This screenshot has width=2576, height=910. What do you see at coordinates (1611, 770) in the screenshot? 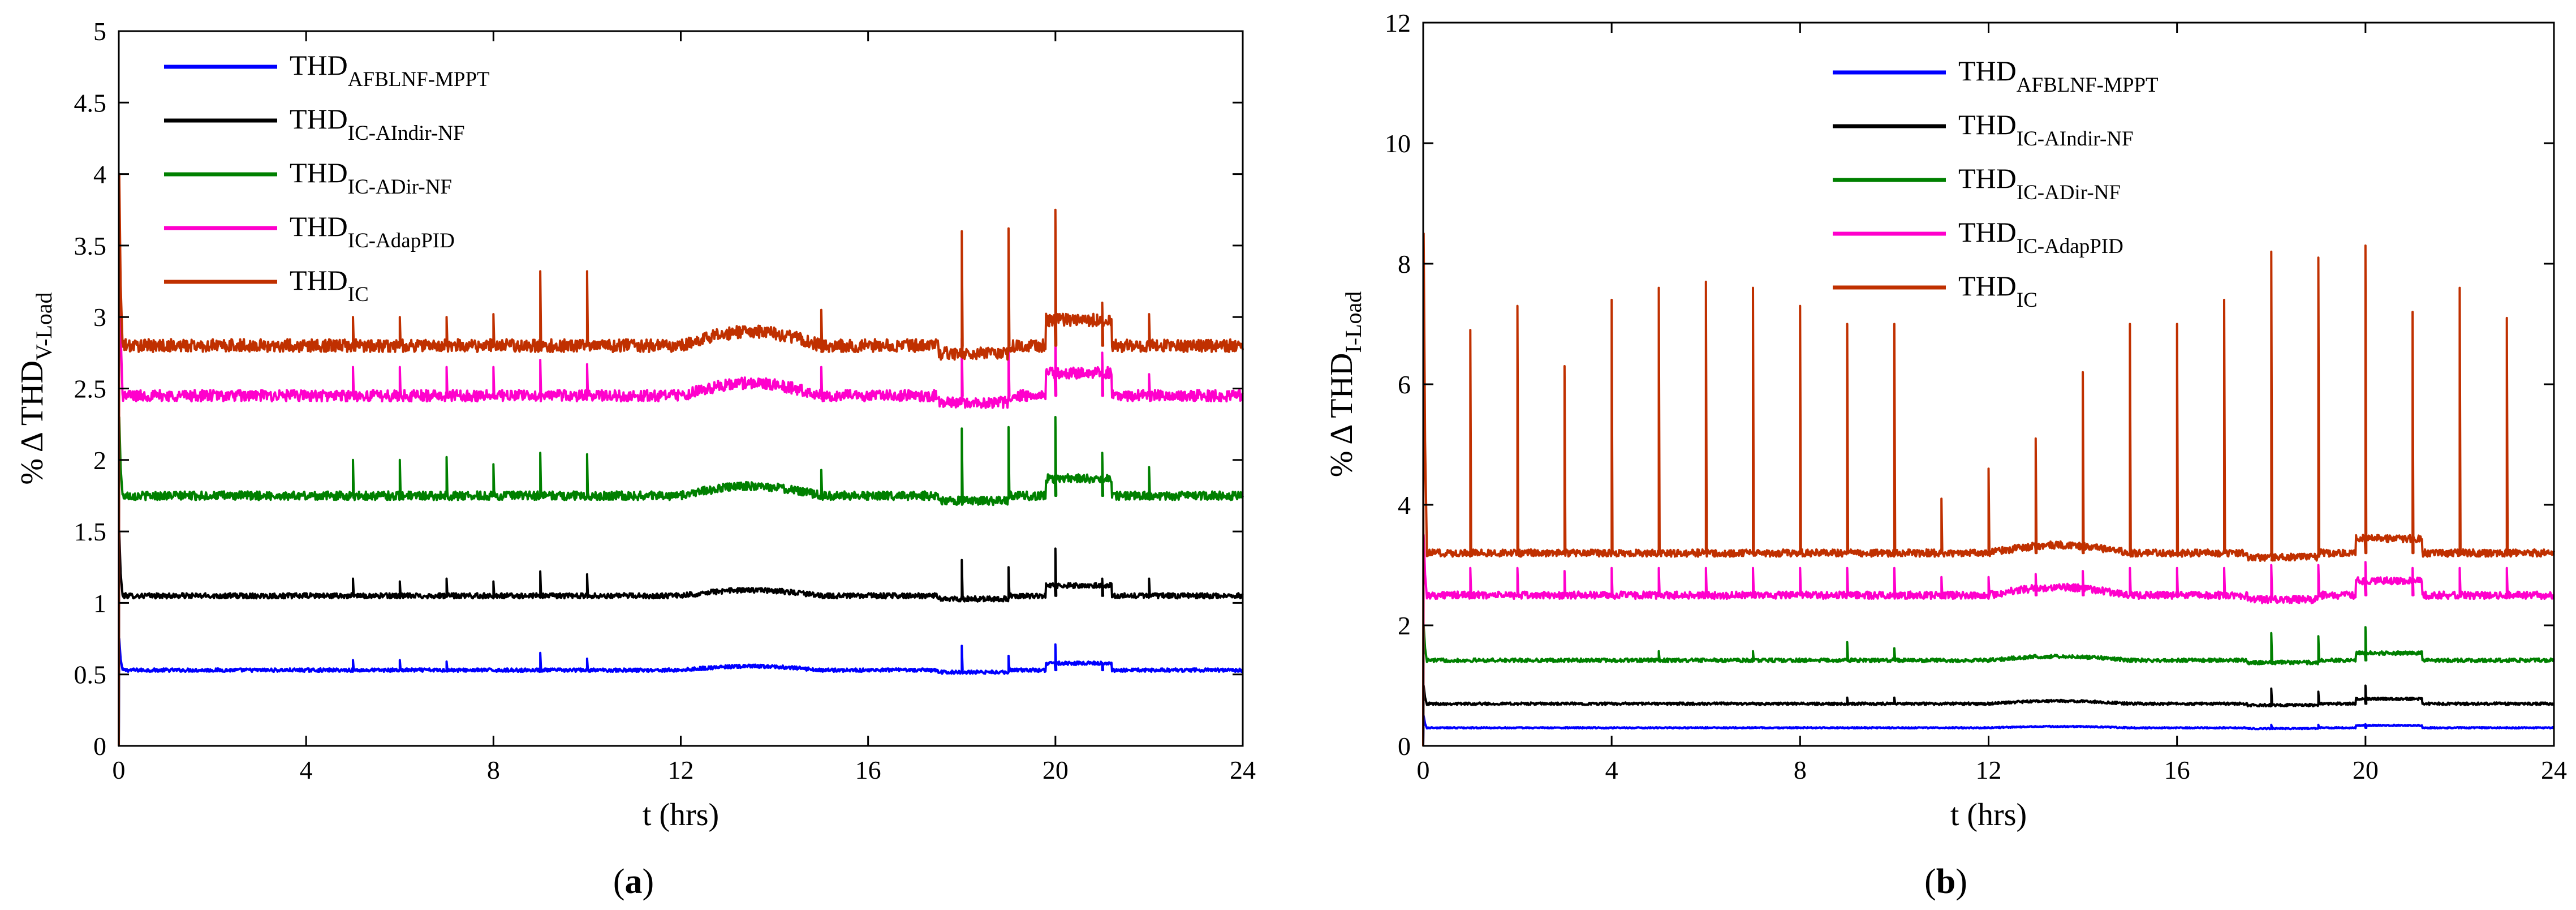
I see `x-tick-label: 4` at bounding box center [1611, 770].